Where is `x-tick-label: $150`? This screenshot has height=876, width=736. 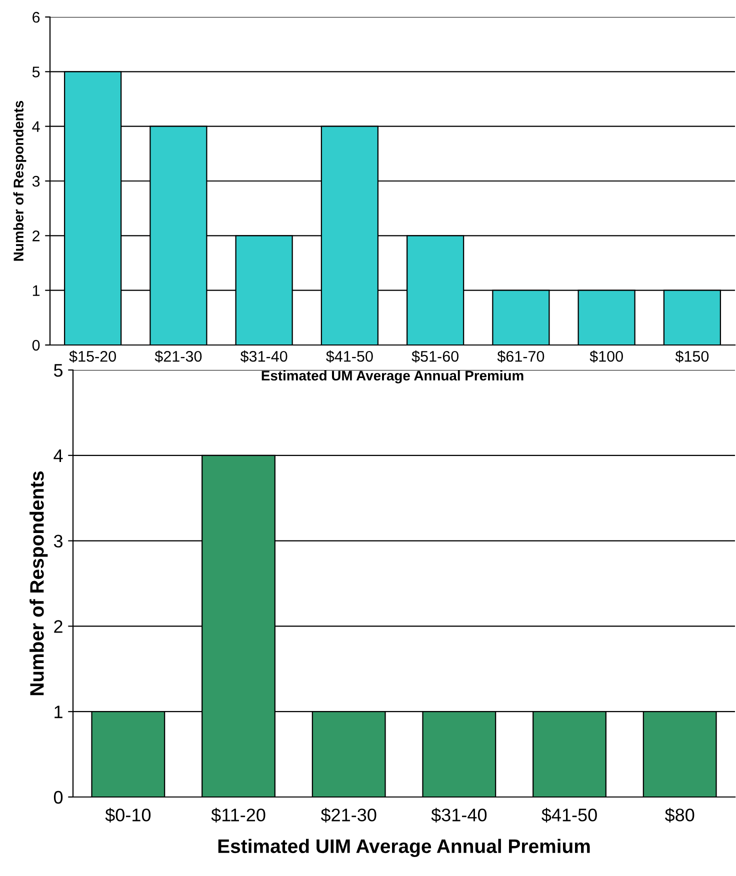
x-tick-label: $150 is located at coordinates (692, 356).